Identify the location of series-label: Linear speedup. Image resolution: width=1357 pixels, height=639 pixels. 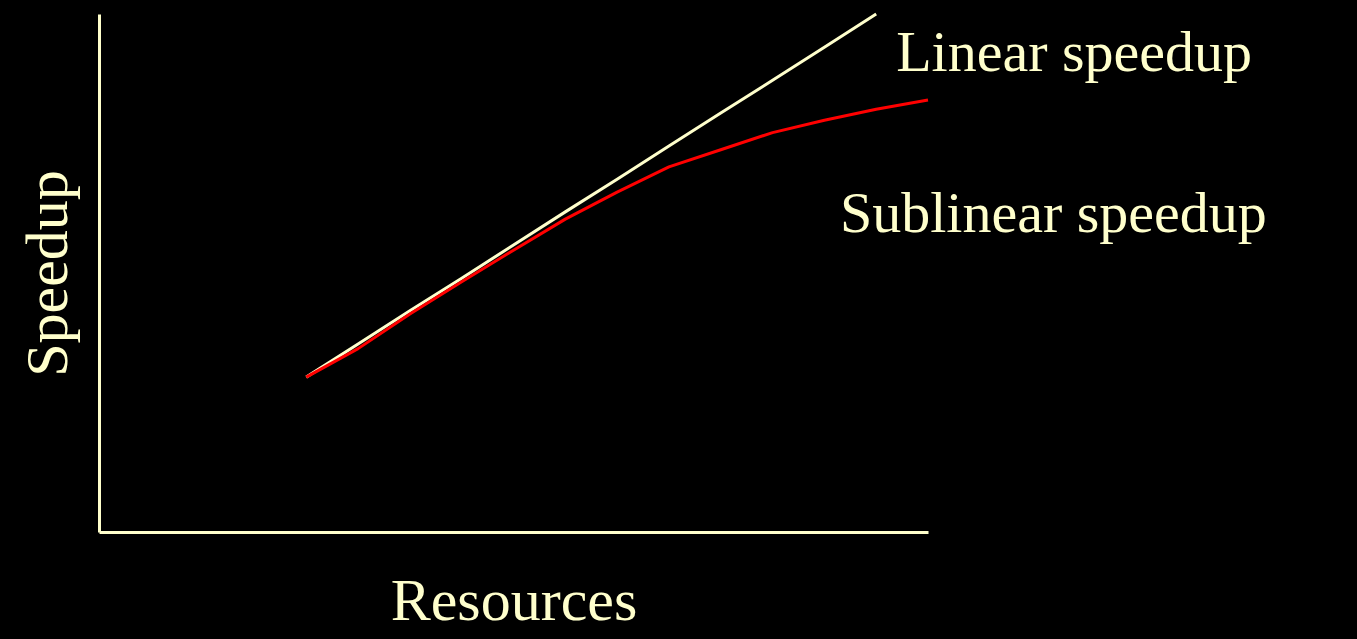
(1074, 51).